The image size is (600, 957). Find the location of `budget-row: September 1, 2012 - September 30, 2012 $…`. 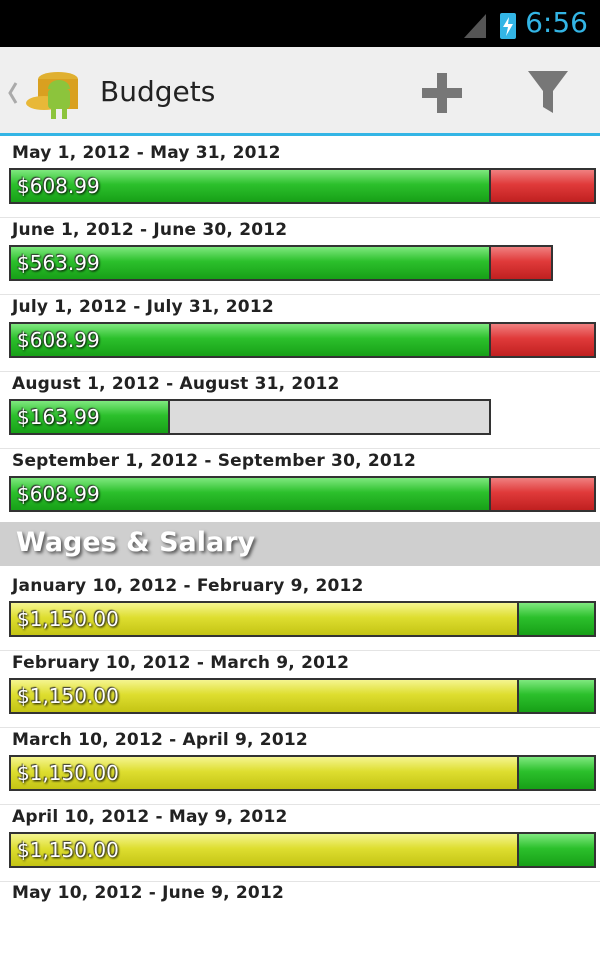

budget-row: September 1, 2012 - September 30, 2012 $… is located at coordinates (300, 487).